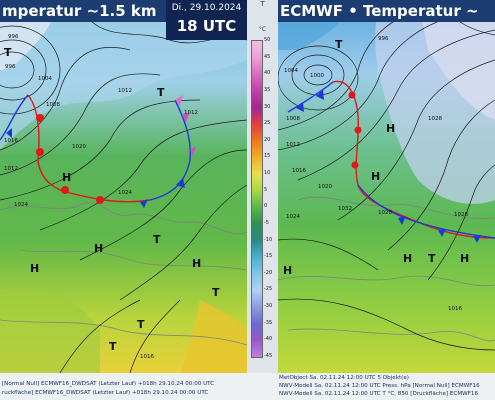  I want to click on left-center-high-1: H, so click(66, 177).